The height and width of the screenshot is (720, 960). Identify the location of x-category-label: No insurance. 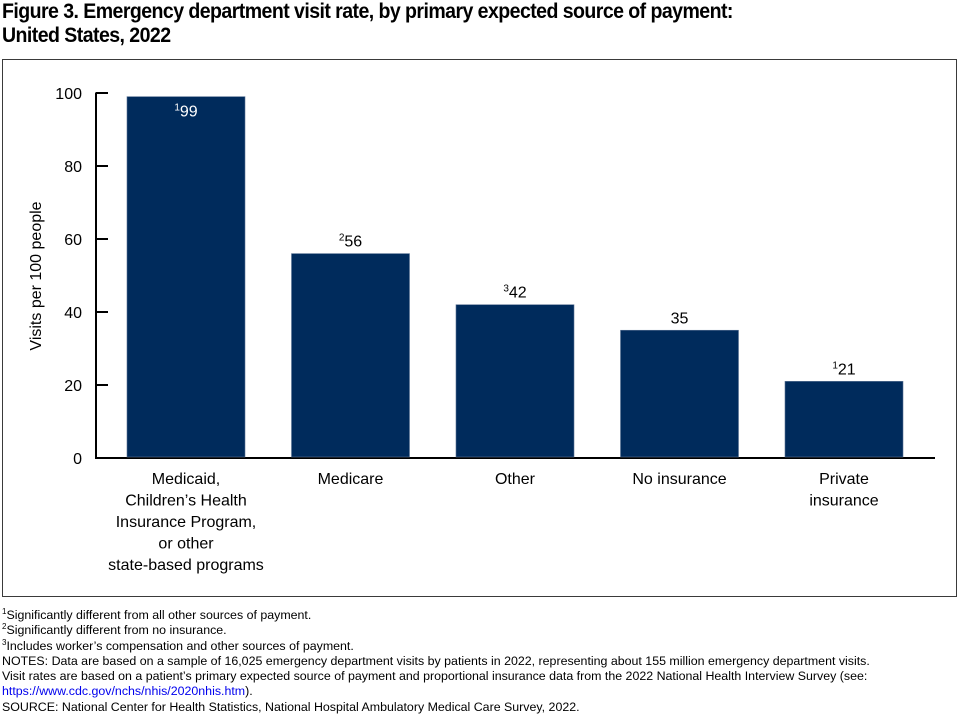
(679, 479).